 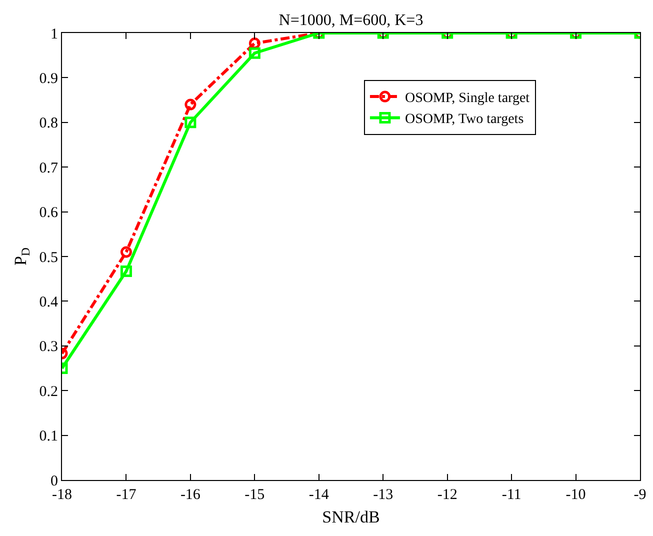 I want to click on point, so click(x=126, y=252).